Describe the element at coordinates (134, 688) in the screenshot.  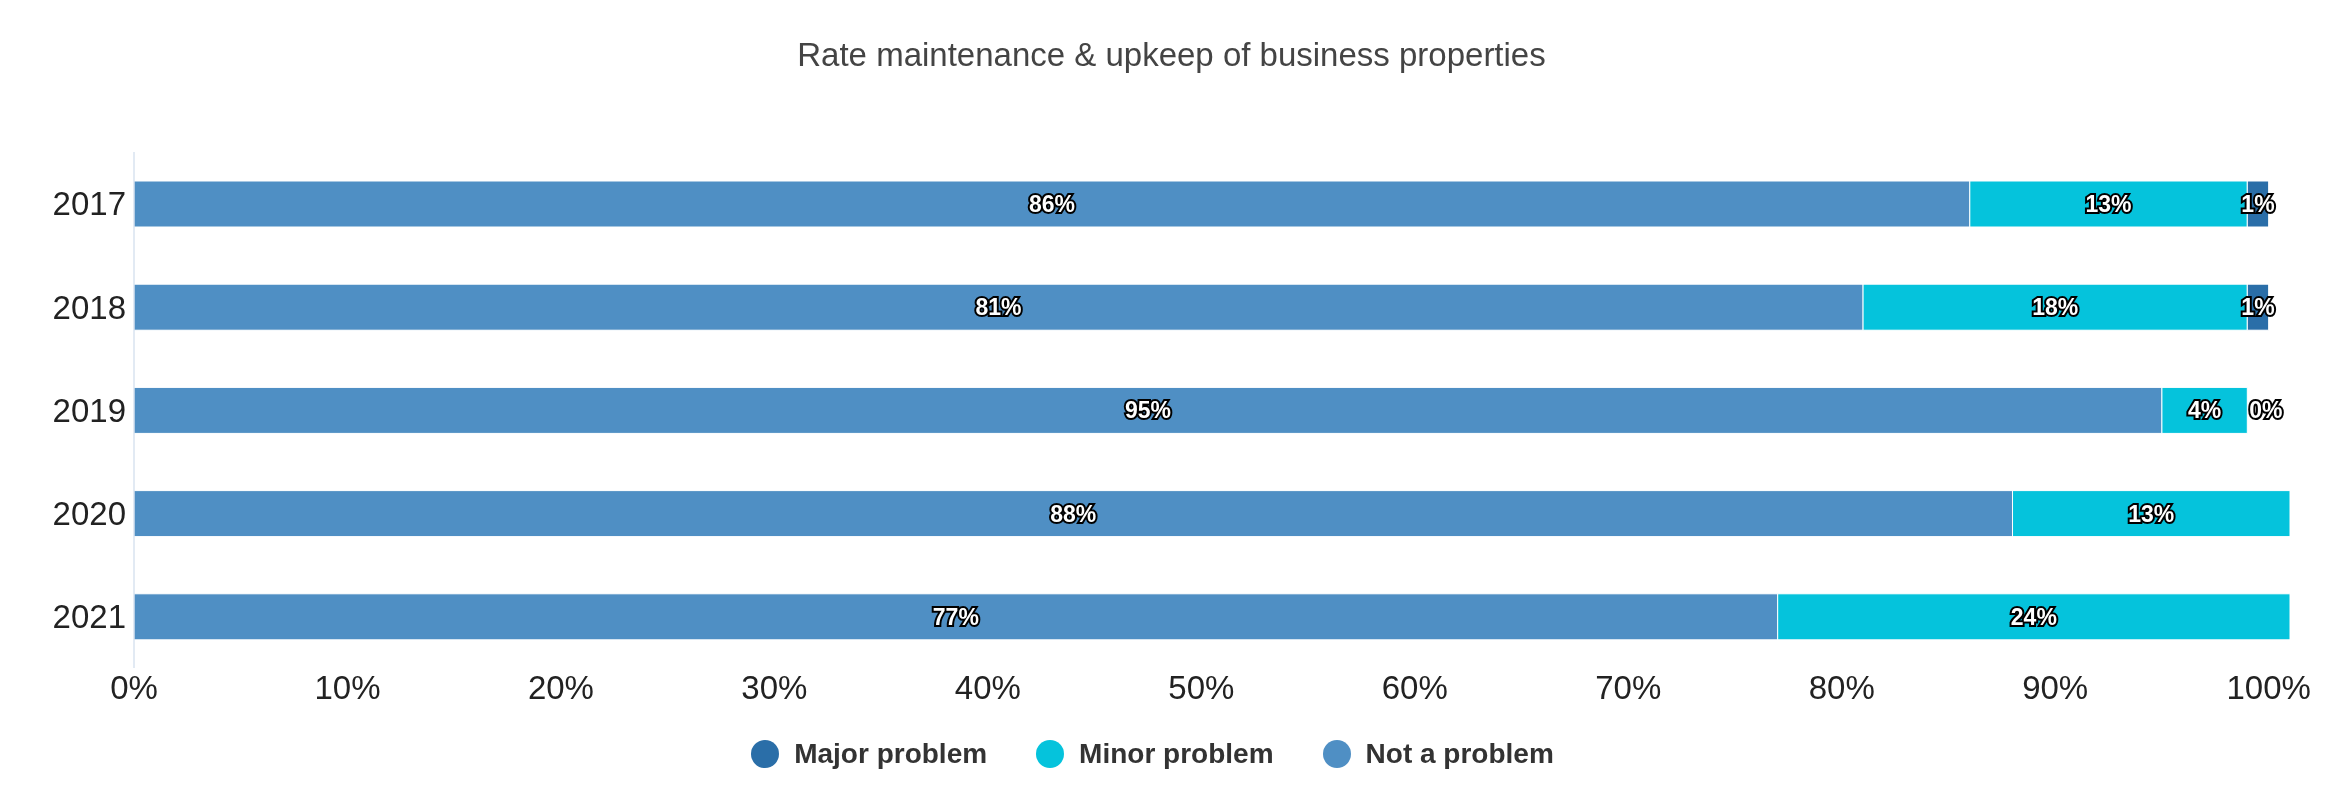
I see `x-tick-label: 0%` at that location.